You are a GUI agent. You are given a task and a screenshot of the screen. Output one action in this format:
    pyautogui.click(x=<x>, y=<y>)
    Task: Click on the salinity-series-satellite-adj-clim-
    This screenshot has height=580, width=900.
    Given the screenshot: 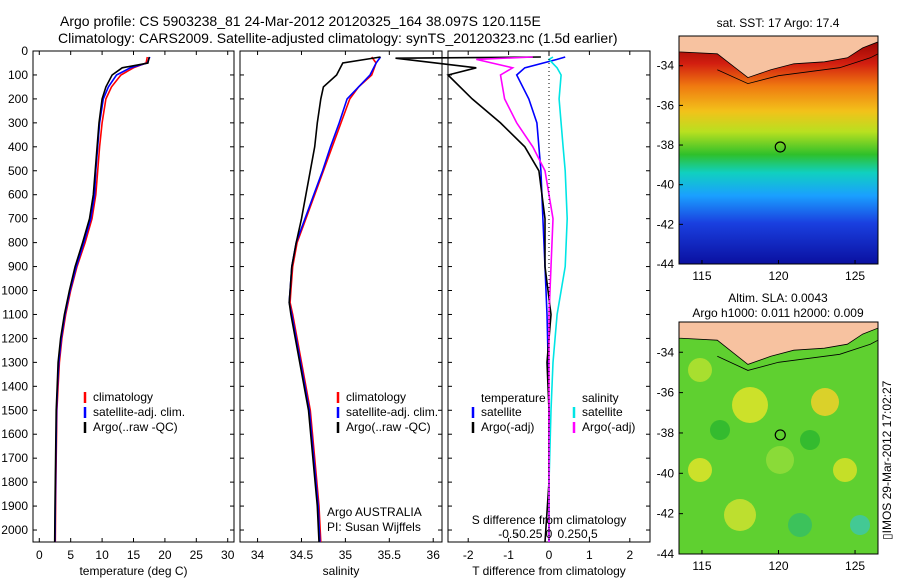 What is the action you would take?
    pyautogui.click(x=335, y=299)
    